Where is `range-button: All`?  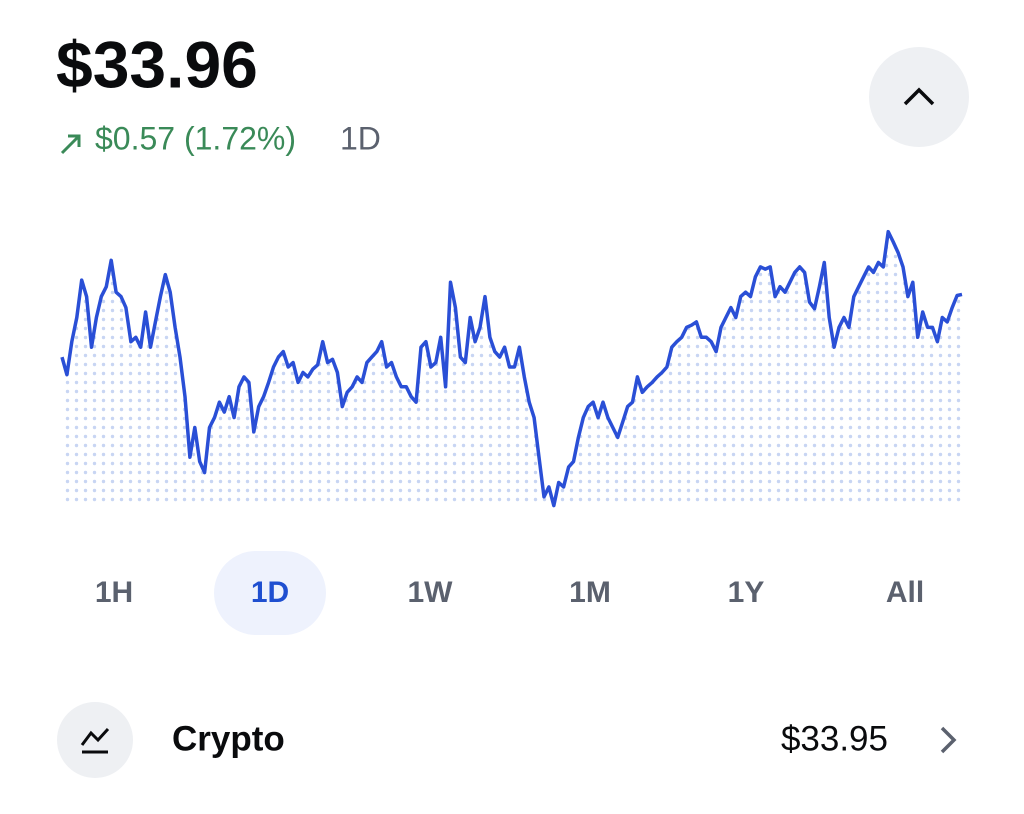
range-button: All is located at coordinates (905, 592).